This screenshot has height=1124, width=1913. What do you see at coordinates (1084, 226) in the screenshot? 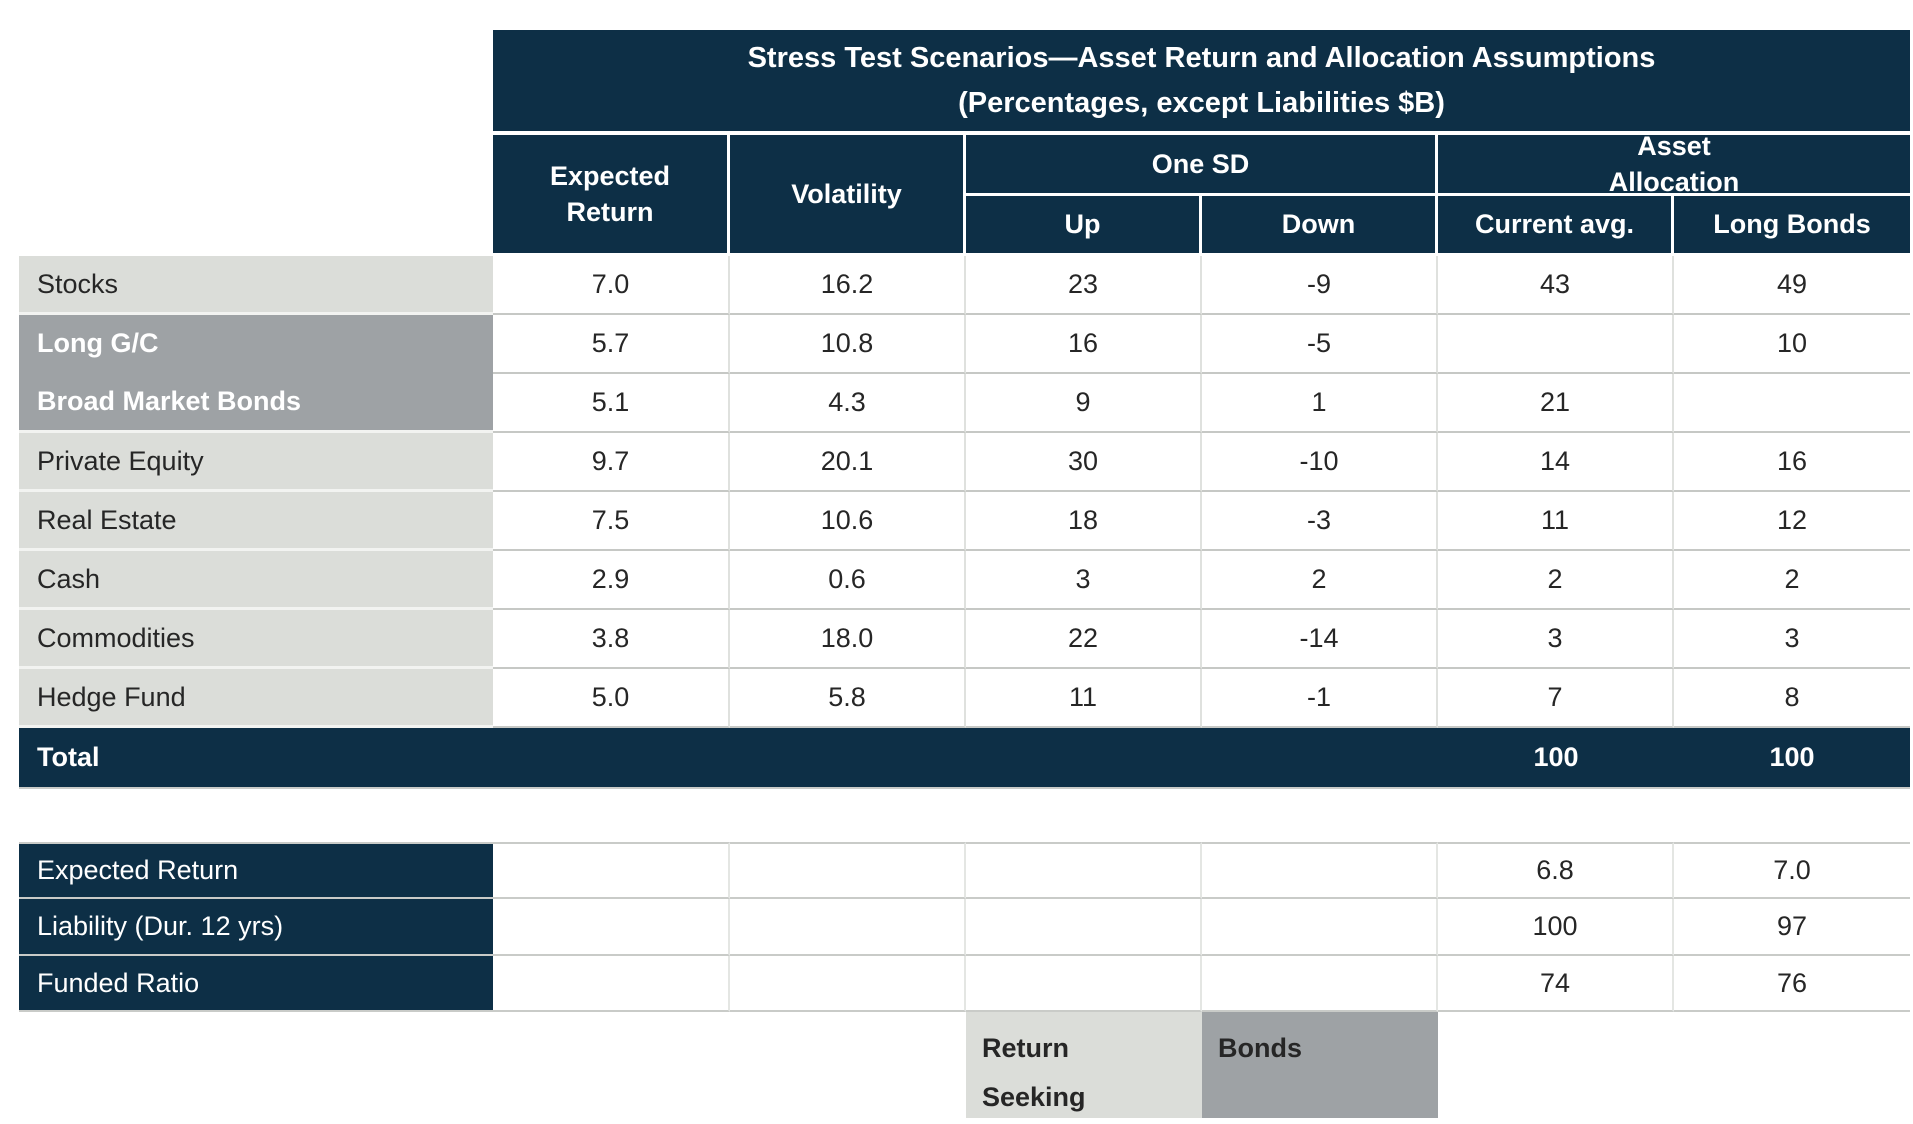
I see `col-header-up: Up` at bounding box center [1084, 226].